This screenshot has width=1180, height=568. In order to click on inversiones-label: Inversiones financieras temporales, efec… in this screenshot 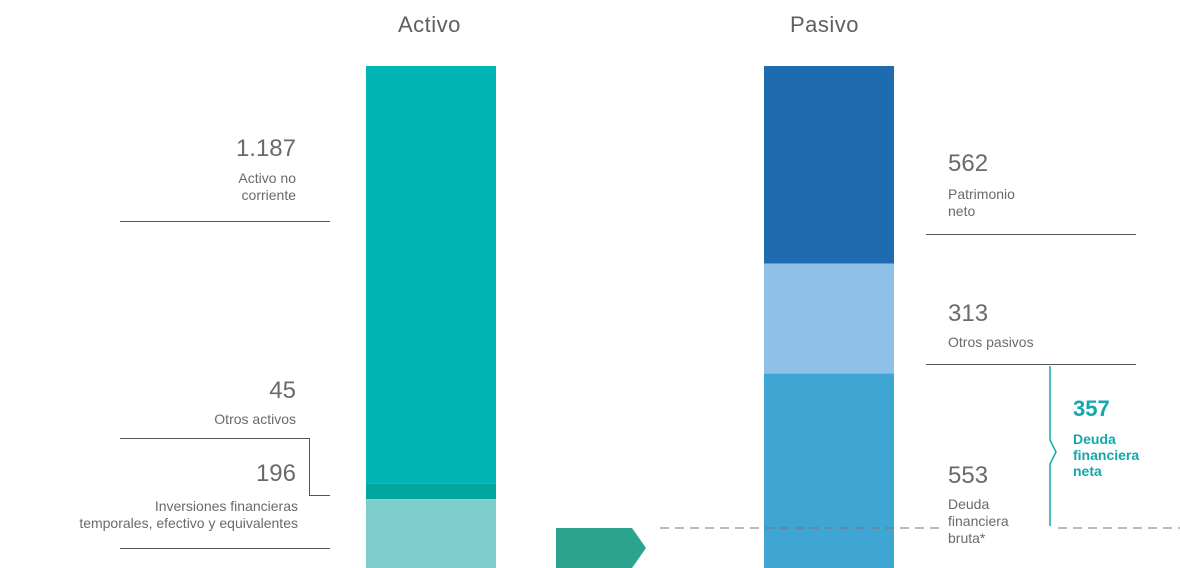, I will do `click(188, 514)`.